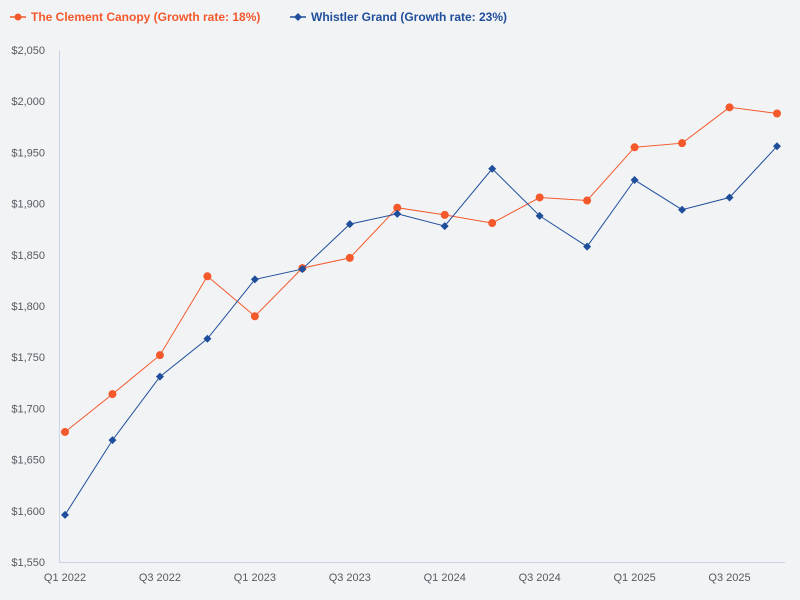 The image size is (800, 600). What do you see at coordinates (28, 563) in the screenshot?
I see `y-tick-label: $1,550` at bounding box center [28, 563].